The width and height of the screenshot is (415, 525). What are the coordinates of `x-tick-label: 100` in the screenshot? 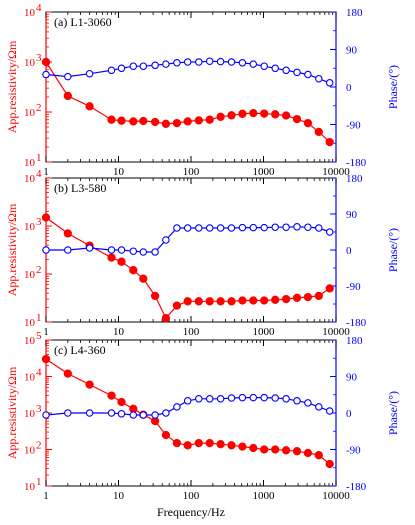 It's located at (191, 172).